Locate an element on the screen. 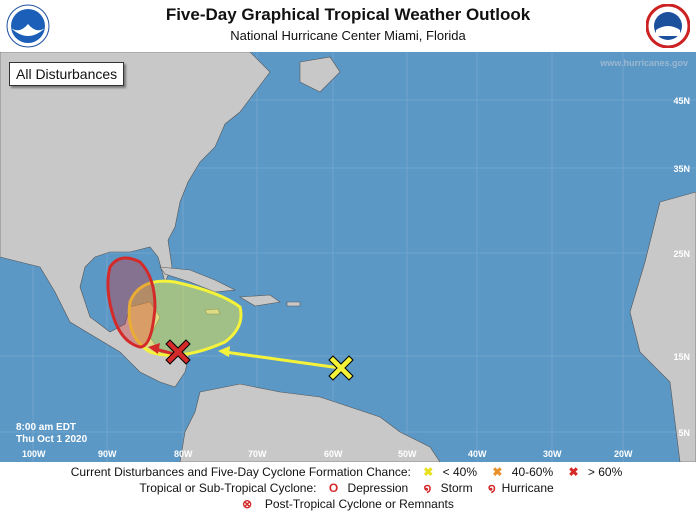 The height and width of the screenshot is (514, 696). legend-post-tropical: Post-Tropical Cyclone or Remnants is located at coordinates (359, 504).